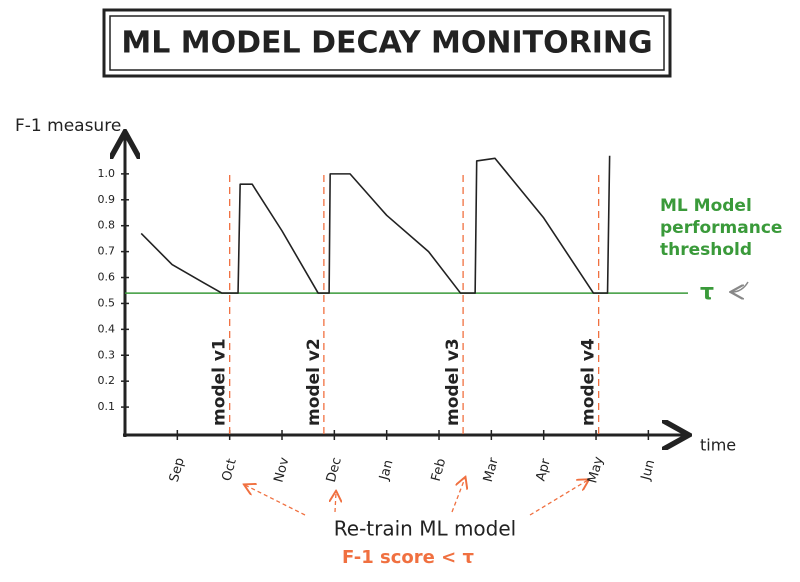  Describe the element at coordinates (107, 302) in the screenshot. I see `y-tick-label: 0.5` at that location.